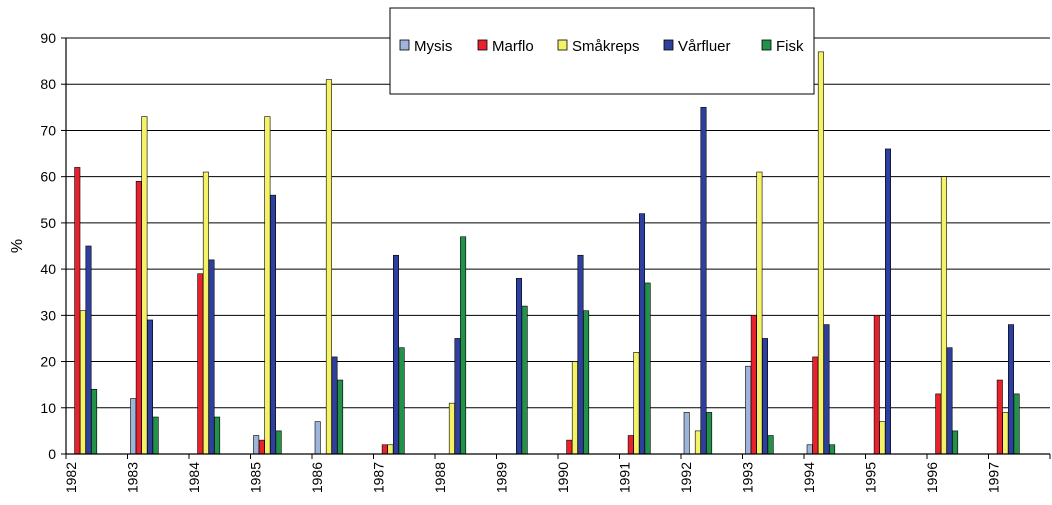  Describe the element at coordinates (133, 426) in the screenshot. I see `bar-mysis-1983` at that location.